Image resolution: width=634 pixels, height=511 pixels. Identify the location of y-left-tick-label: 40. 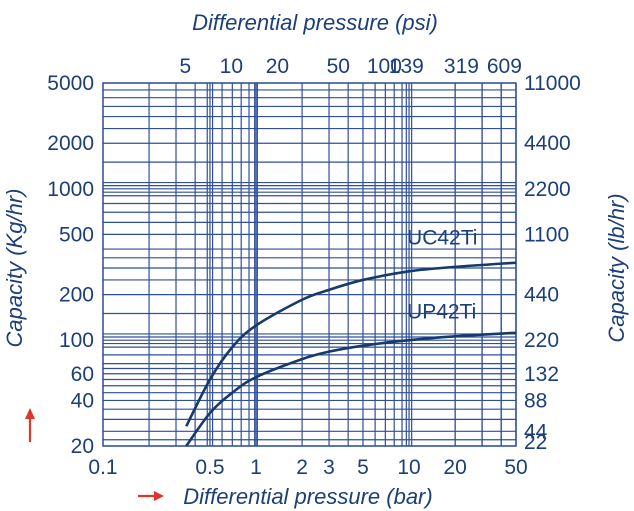
(82, 400).